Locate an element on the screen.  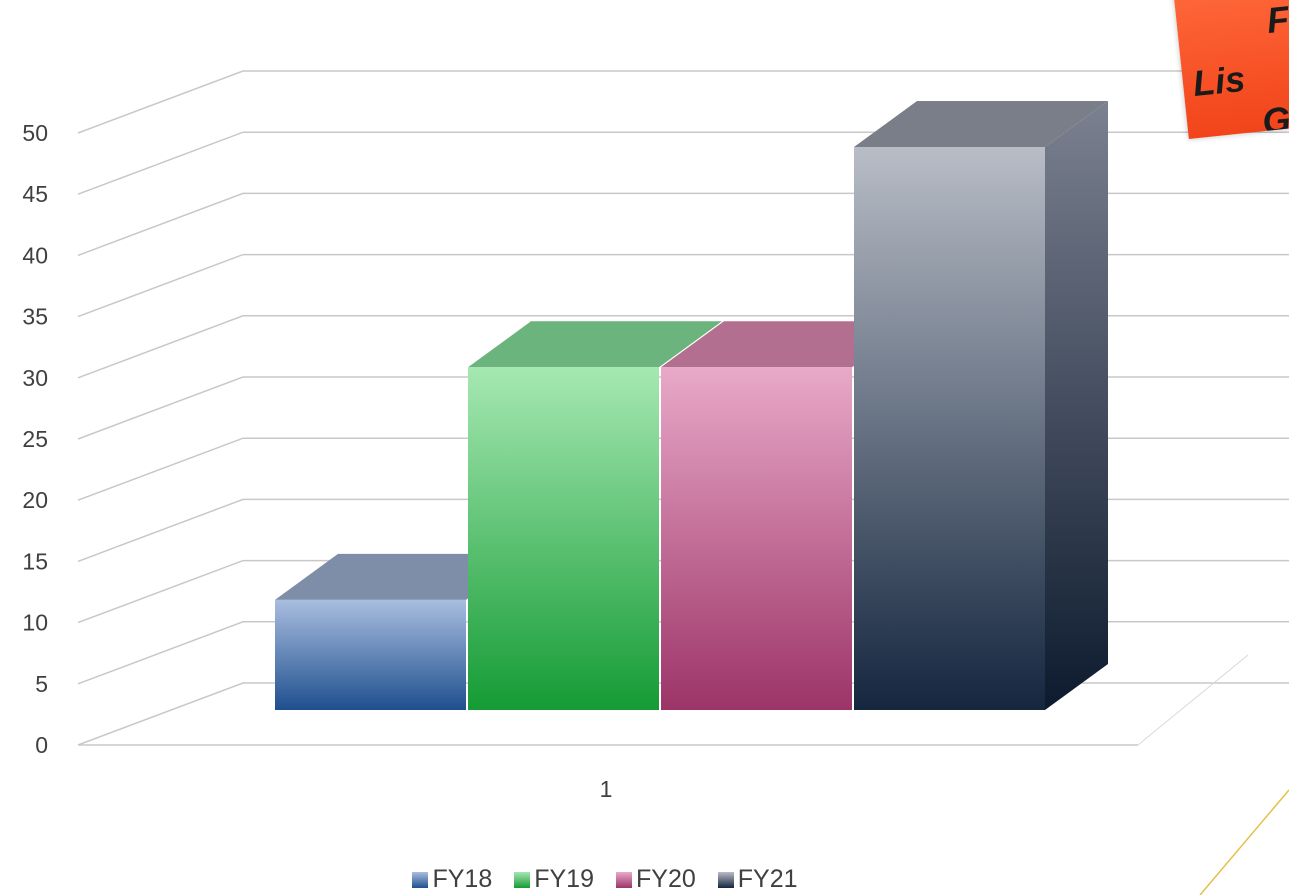
legend: FY18 FY19 FY20 FY21 is located at coordinates (605, 879).